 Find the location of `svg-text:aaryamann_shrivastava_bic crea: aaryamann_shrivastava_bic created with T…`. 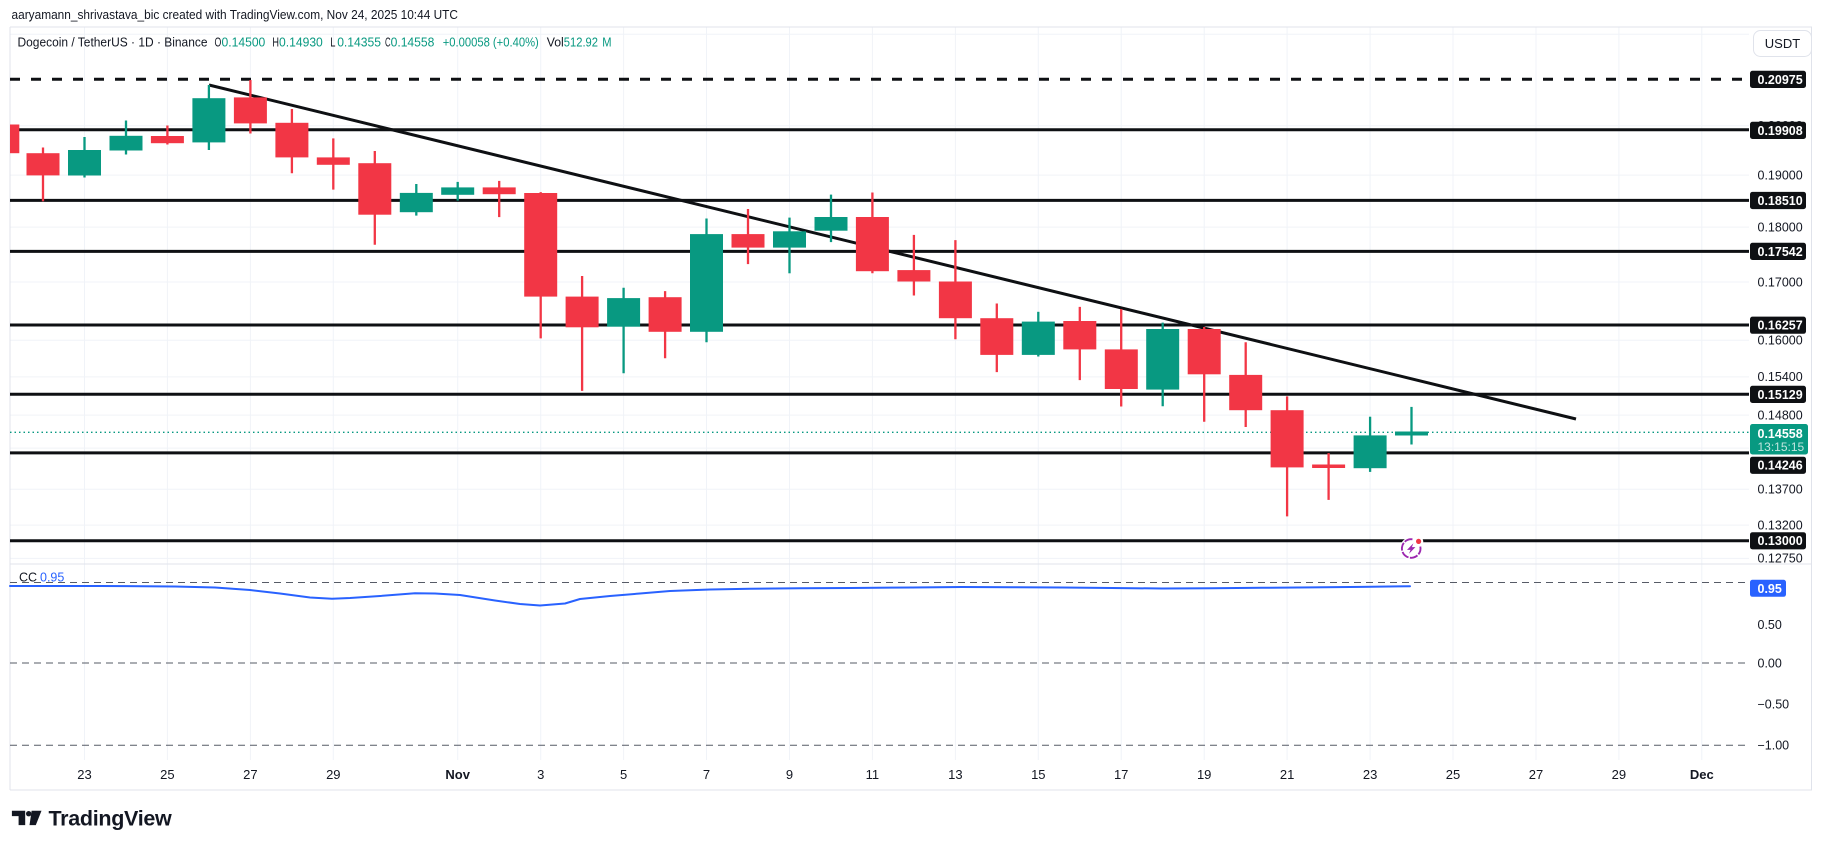

svg-text:aaryamann_shrivastava_bic crea: aaryamann_shrivastava_bic created with T… is located at coordinates (235, 14).